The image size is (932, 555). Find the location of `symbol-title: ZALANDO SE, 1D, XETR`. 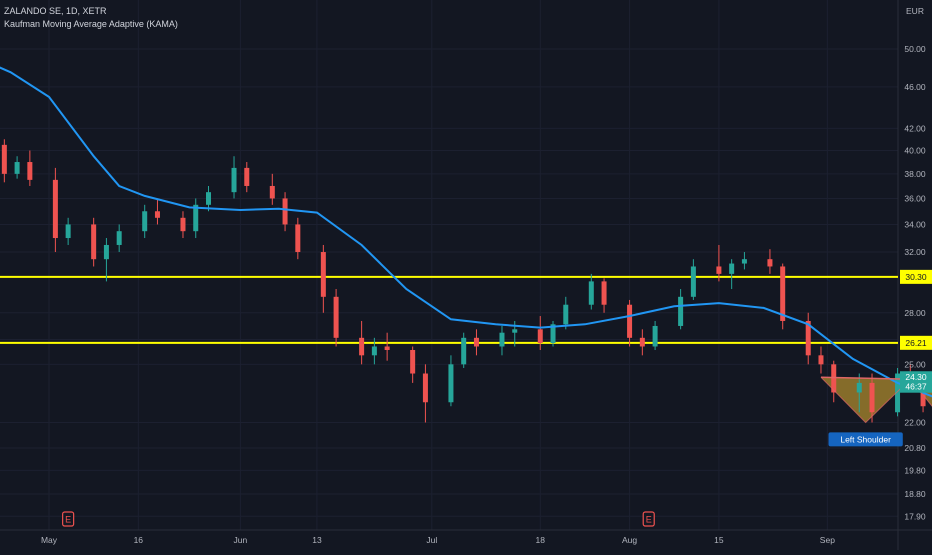

symbol-title: ZALANDO SE, 1D, XETR is located at coordinates (55, 11).